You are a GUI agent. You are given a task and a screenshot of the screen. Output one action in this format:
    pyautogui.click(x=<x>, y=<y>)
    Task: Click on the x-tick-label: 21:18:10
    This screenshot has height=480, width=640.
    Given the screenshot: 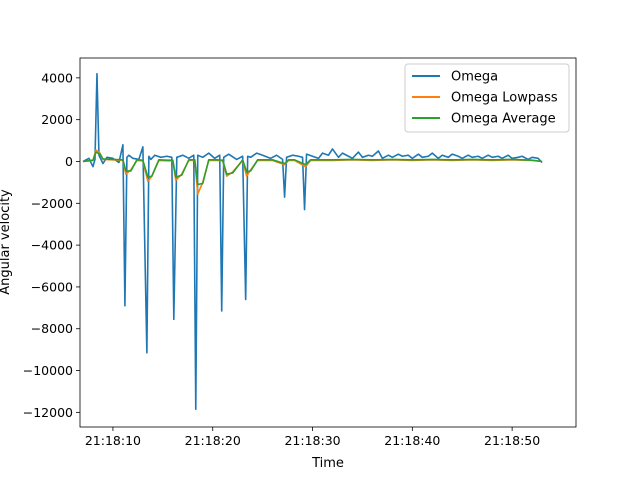 What is the action you would take?
    pyautogui.click(x=113, y=440)
    